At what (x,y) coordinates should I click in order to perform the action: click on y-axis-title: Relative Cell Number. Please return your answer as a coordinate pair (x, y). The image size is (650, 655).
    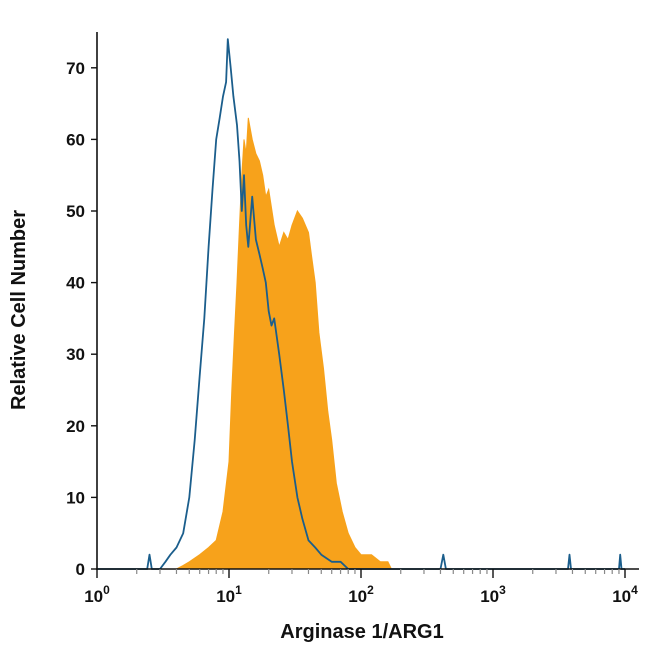
    Looking at the image, I should click on (19, 310).